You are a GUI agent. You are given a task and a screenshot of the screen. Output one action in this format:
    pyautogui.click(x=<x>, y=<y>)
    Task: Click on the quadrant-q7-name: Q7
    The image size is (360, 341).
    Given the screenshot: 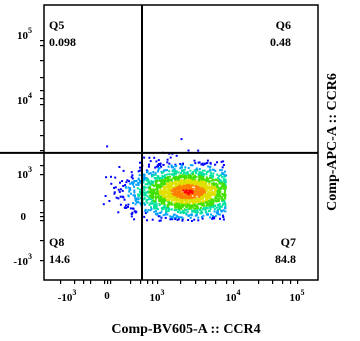 What is the action you would take?
    pyautogui.click(x=288, y=242)
    